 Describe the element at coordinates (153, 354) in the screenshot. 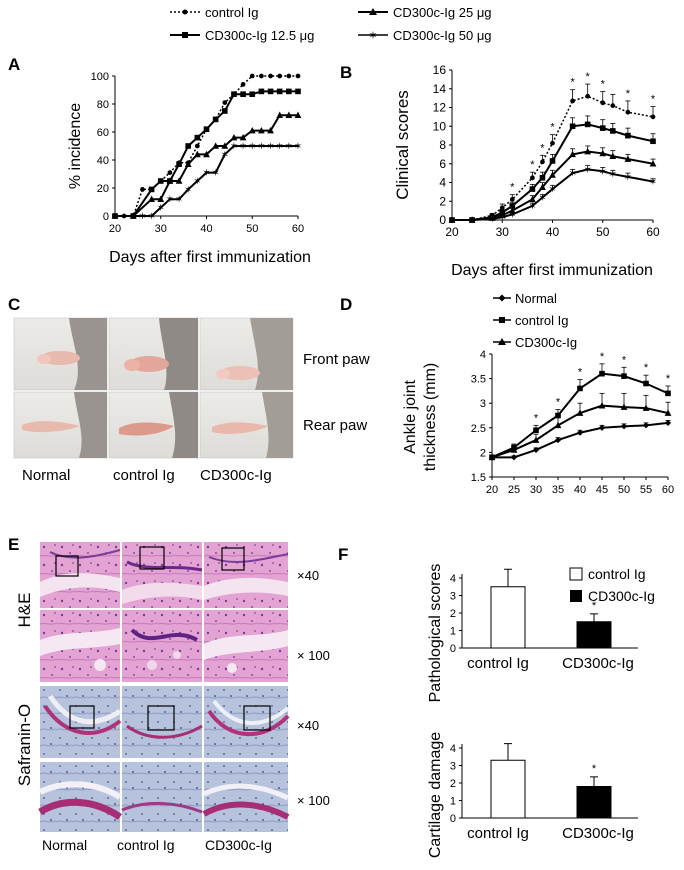

I see `photo-front-paw-control` at that location.